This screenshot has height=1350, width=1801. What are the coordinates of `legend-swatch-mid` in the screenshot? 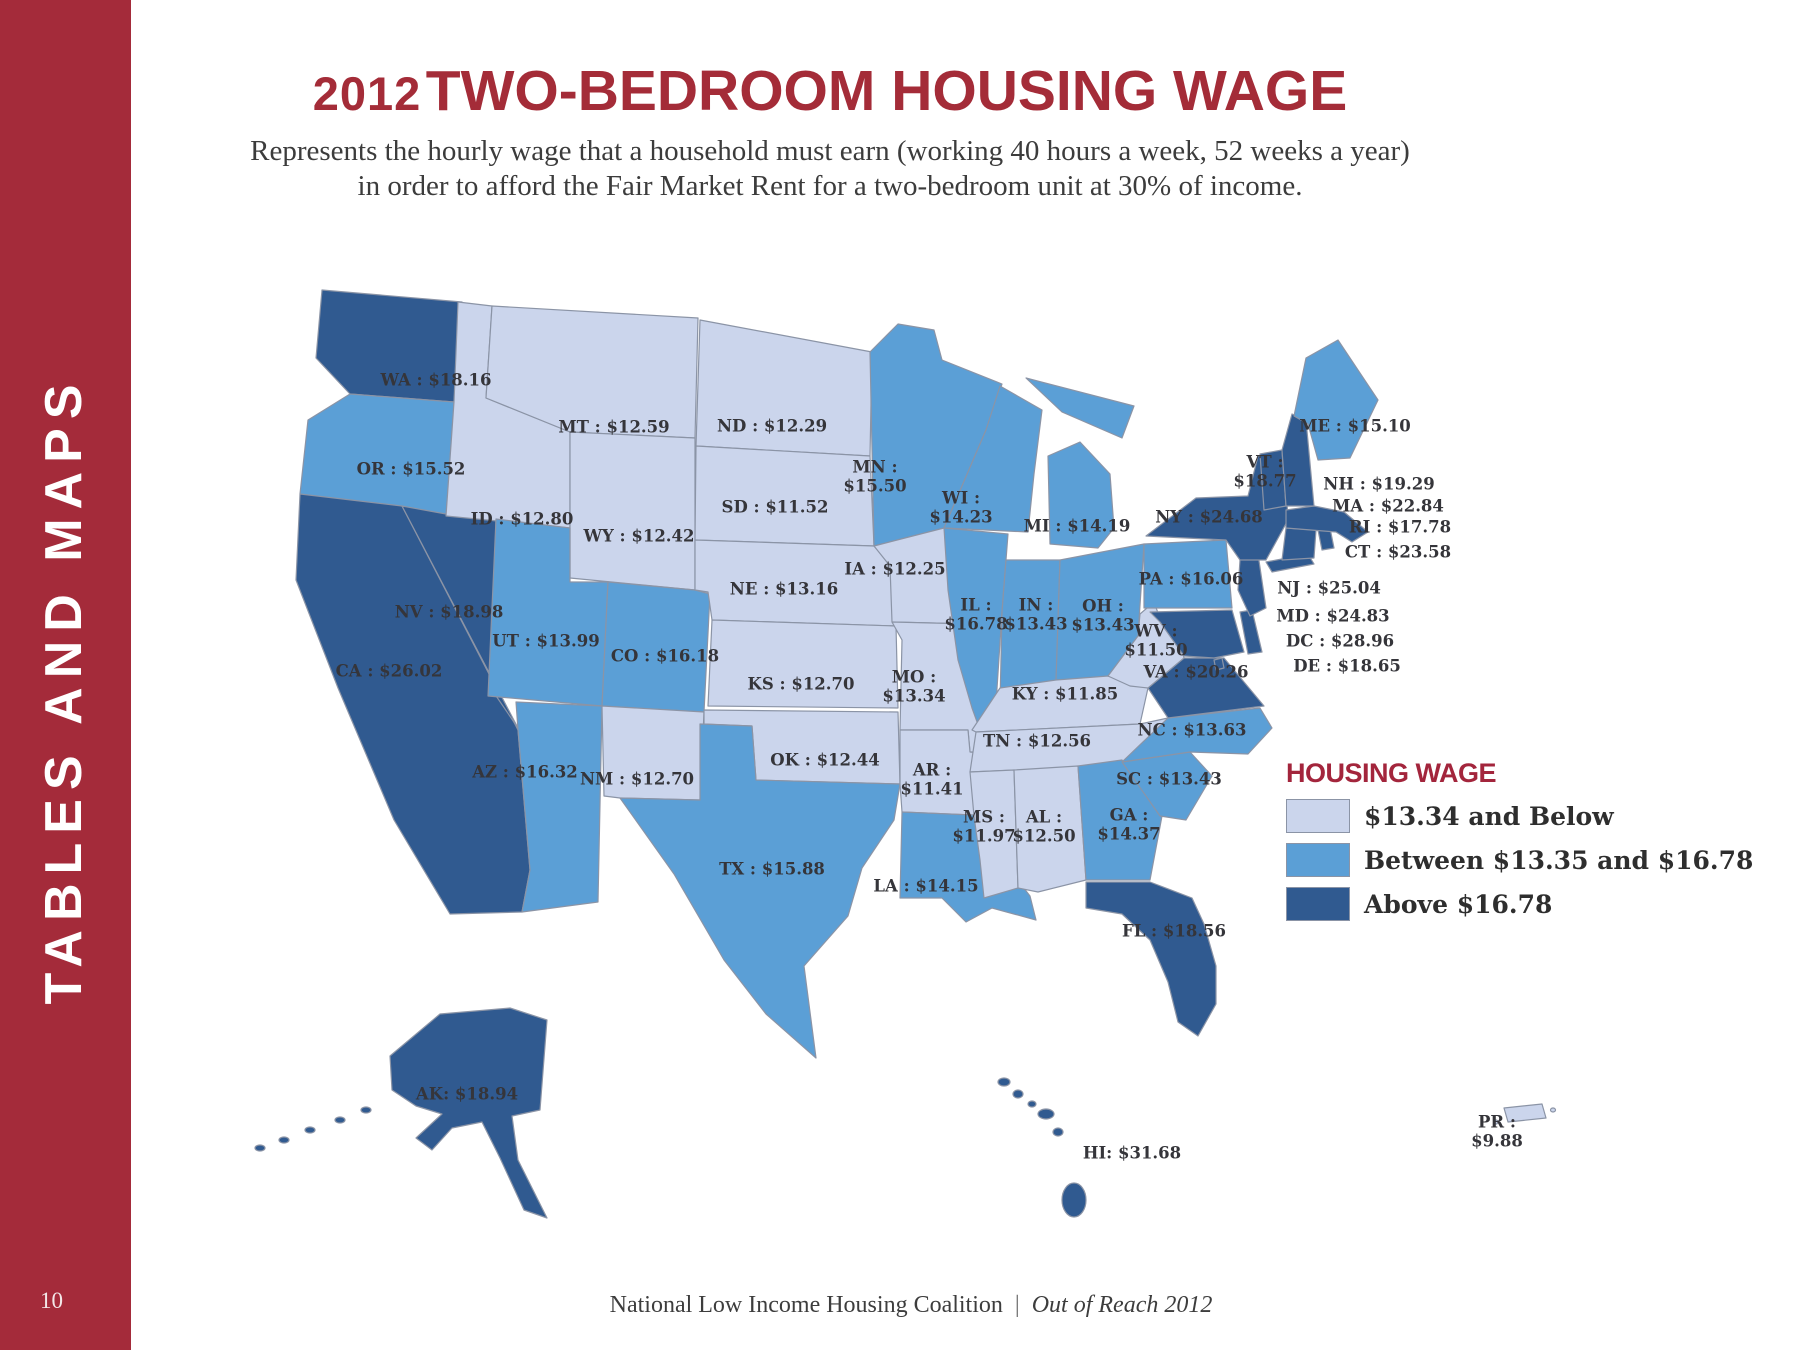 It's located at (1318, 860).